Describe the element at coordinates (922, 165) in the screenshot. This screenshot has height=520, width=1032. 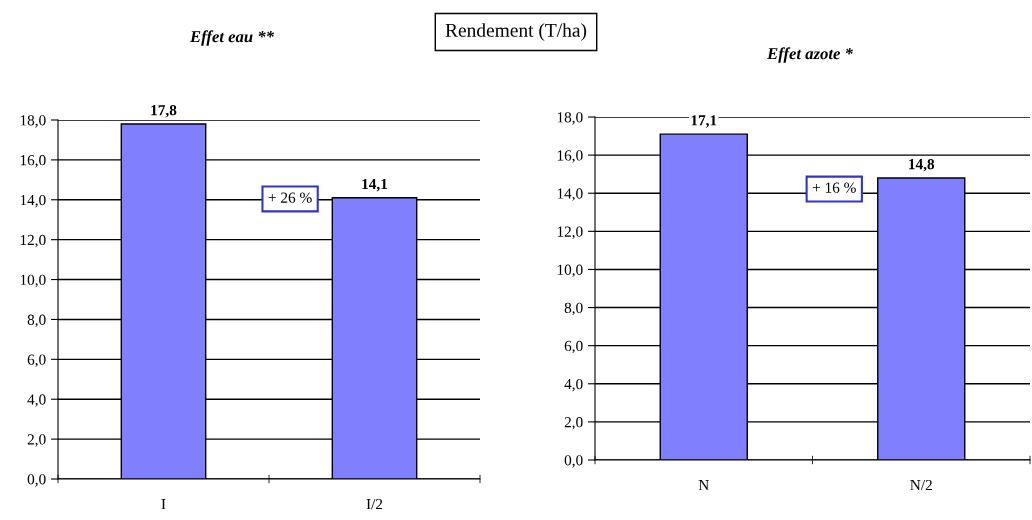
I see `data-label: 14,8` at that location.